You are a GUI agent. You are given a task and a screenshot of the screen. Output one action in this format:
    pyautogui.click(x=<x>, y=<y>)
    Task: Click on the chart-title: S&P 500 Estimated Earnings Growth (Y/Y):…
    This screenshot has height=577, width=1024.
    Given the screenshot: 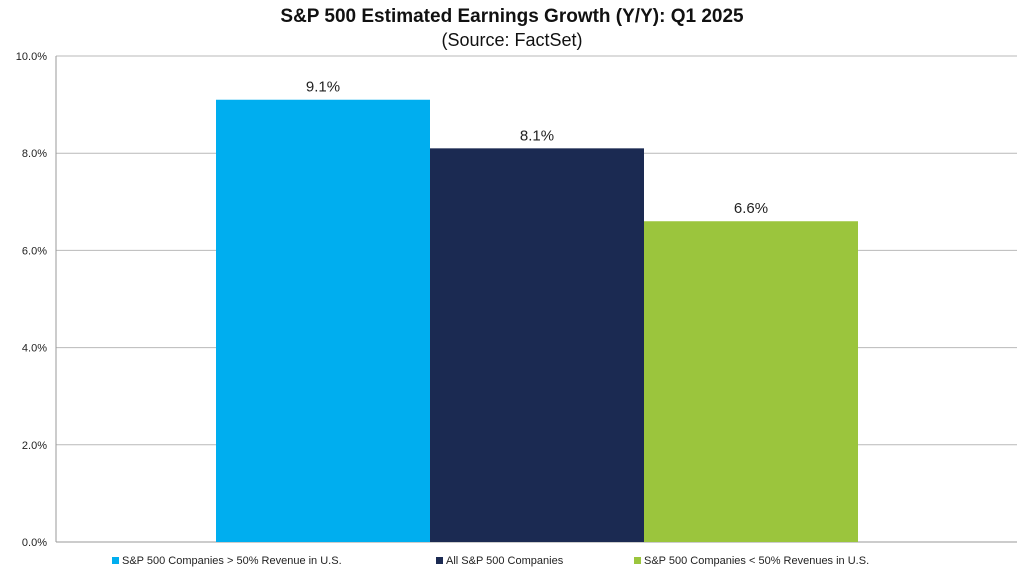 What is the action you would take?
    pyautogui.click(x=512, y=16)
    